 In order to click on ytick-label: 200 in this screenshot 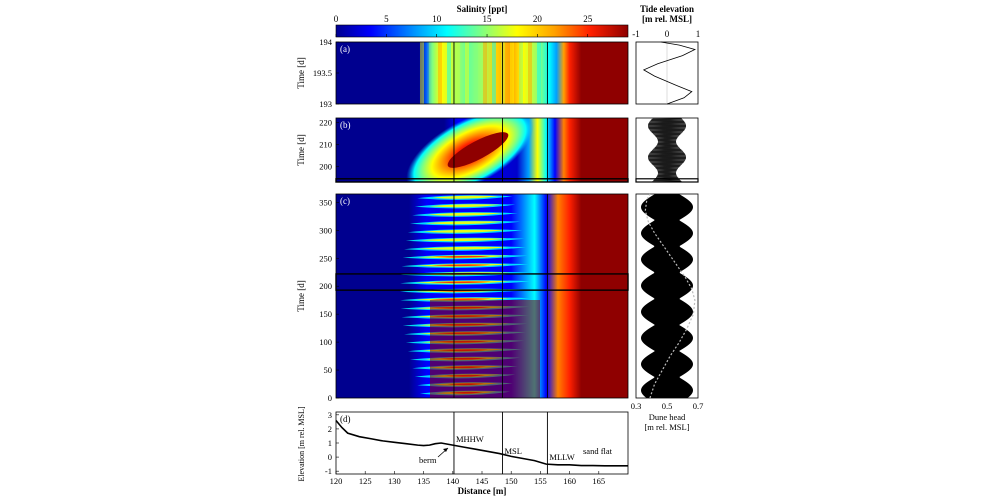, I will do `click(325, 286)`.